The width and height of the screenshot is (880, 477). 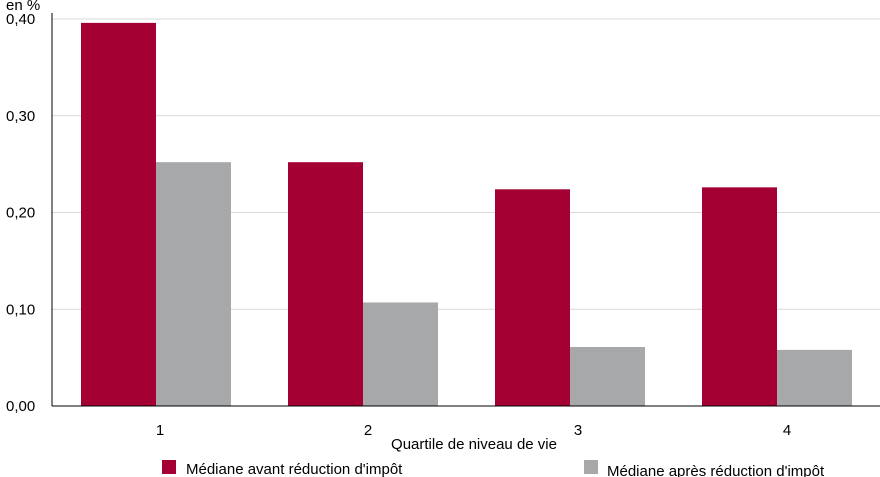 I want to click on x-tick-label: 2, so click(x=368, y=430).